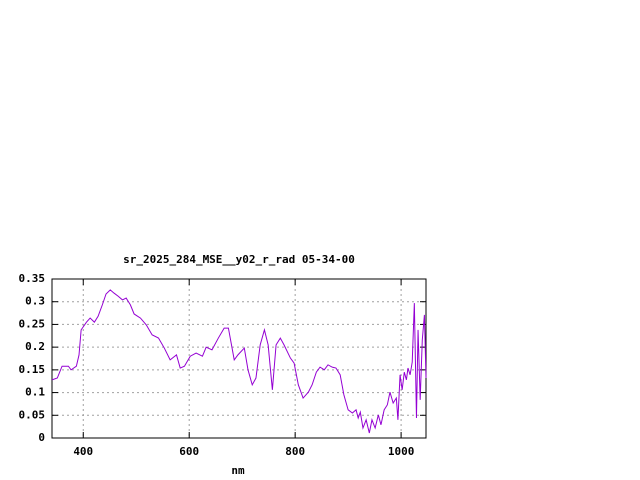 This screenshot has height=480, width=640. Describe the element at coordinates (35, 346) in the screenshot. I see `y-tick-label: 0.2` at that location.